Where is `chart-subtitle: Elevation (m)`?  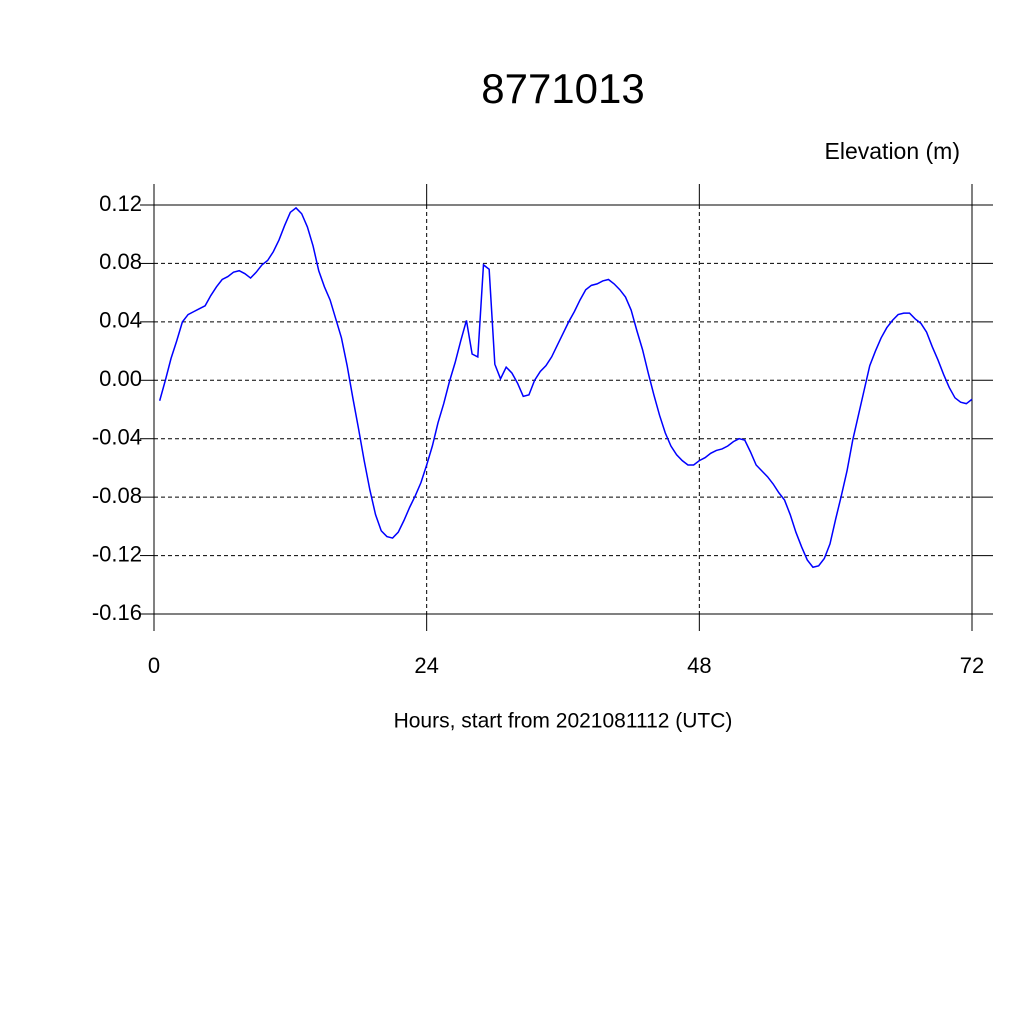
chart-subtitle: Elevation (m) is located at coordinates (892, 151).